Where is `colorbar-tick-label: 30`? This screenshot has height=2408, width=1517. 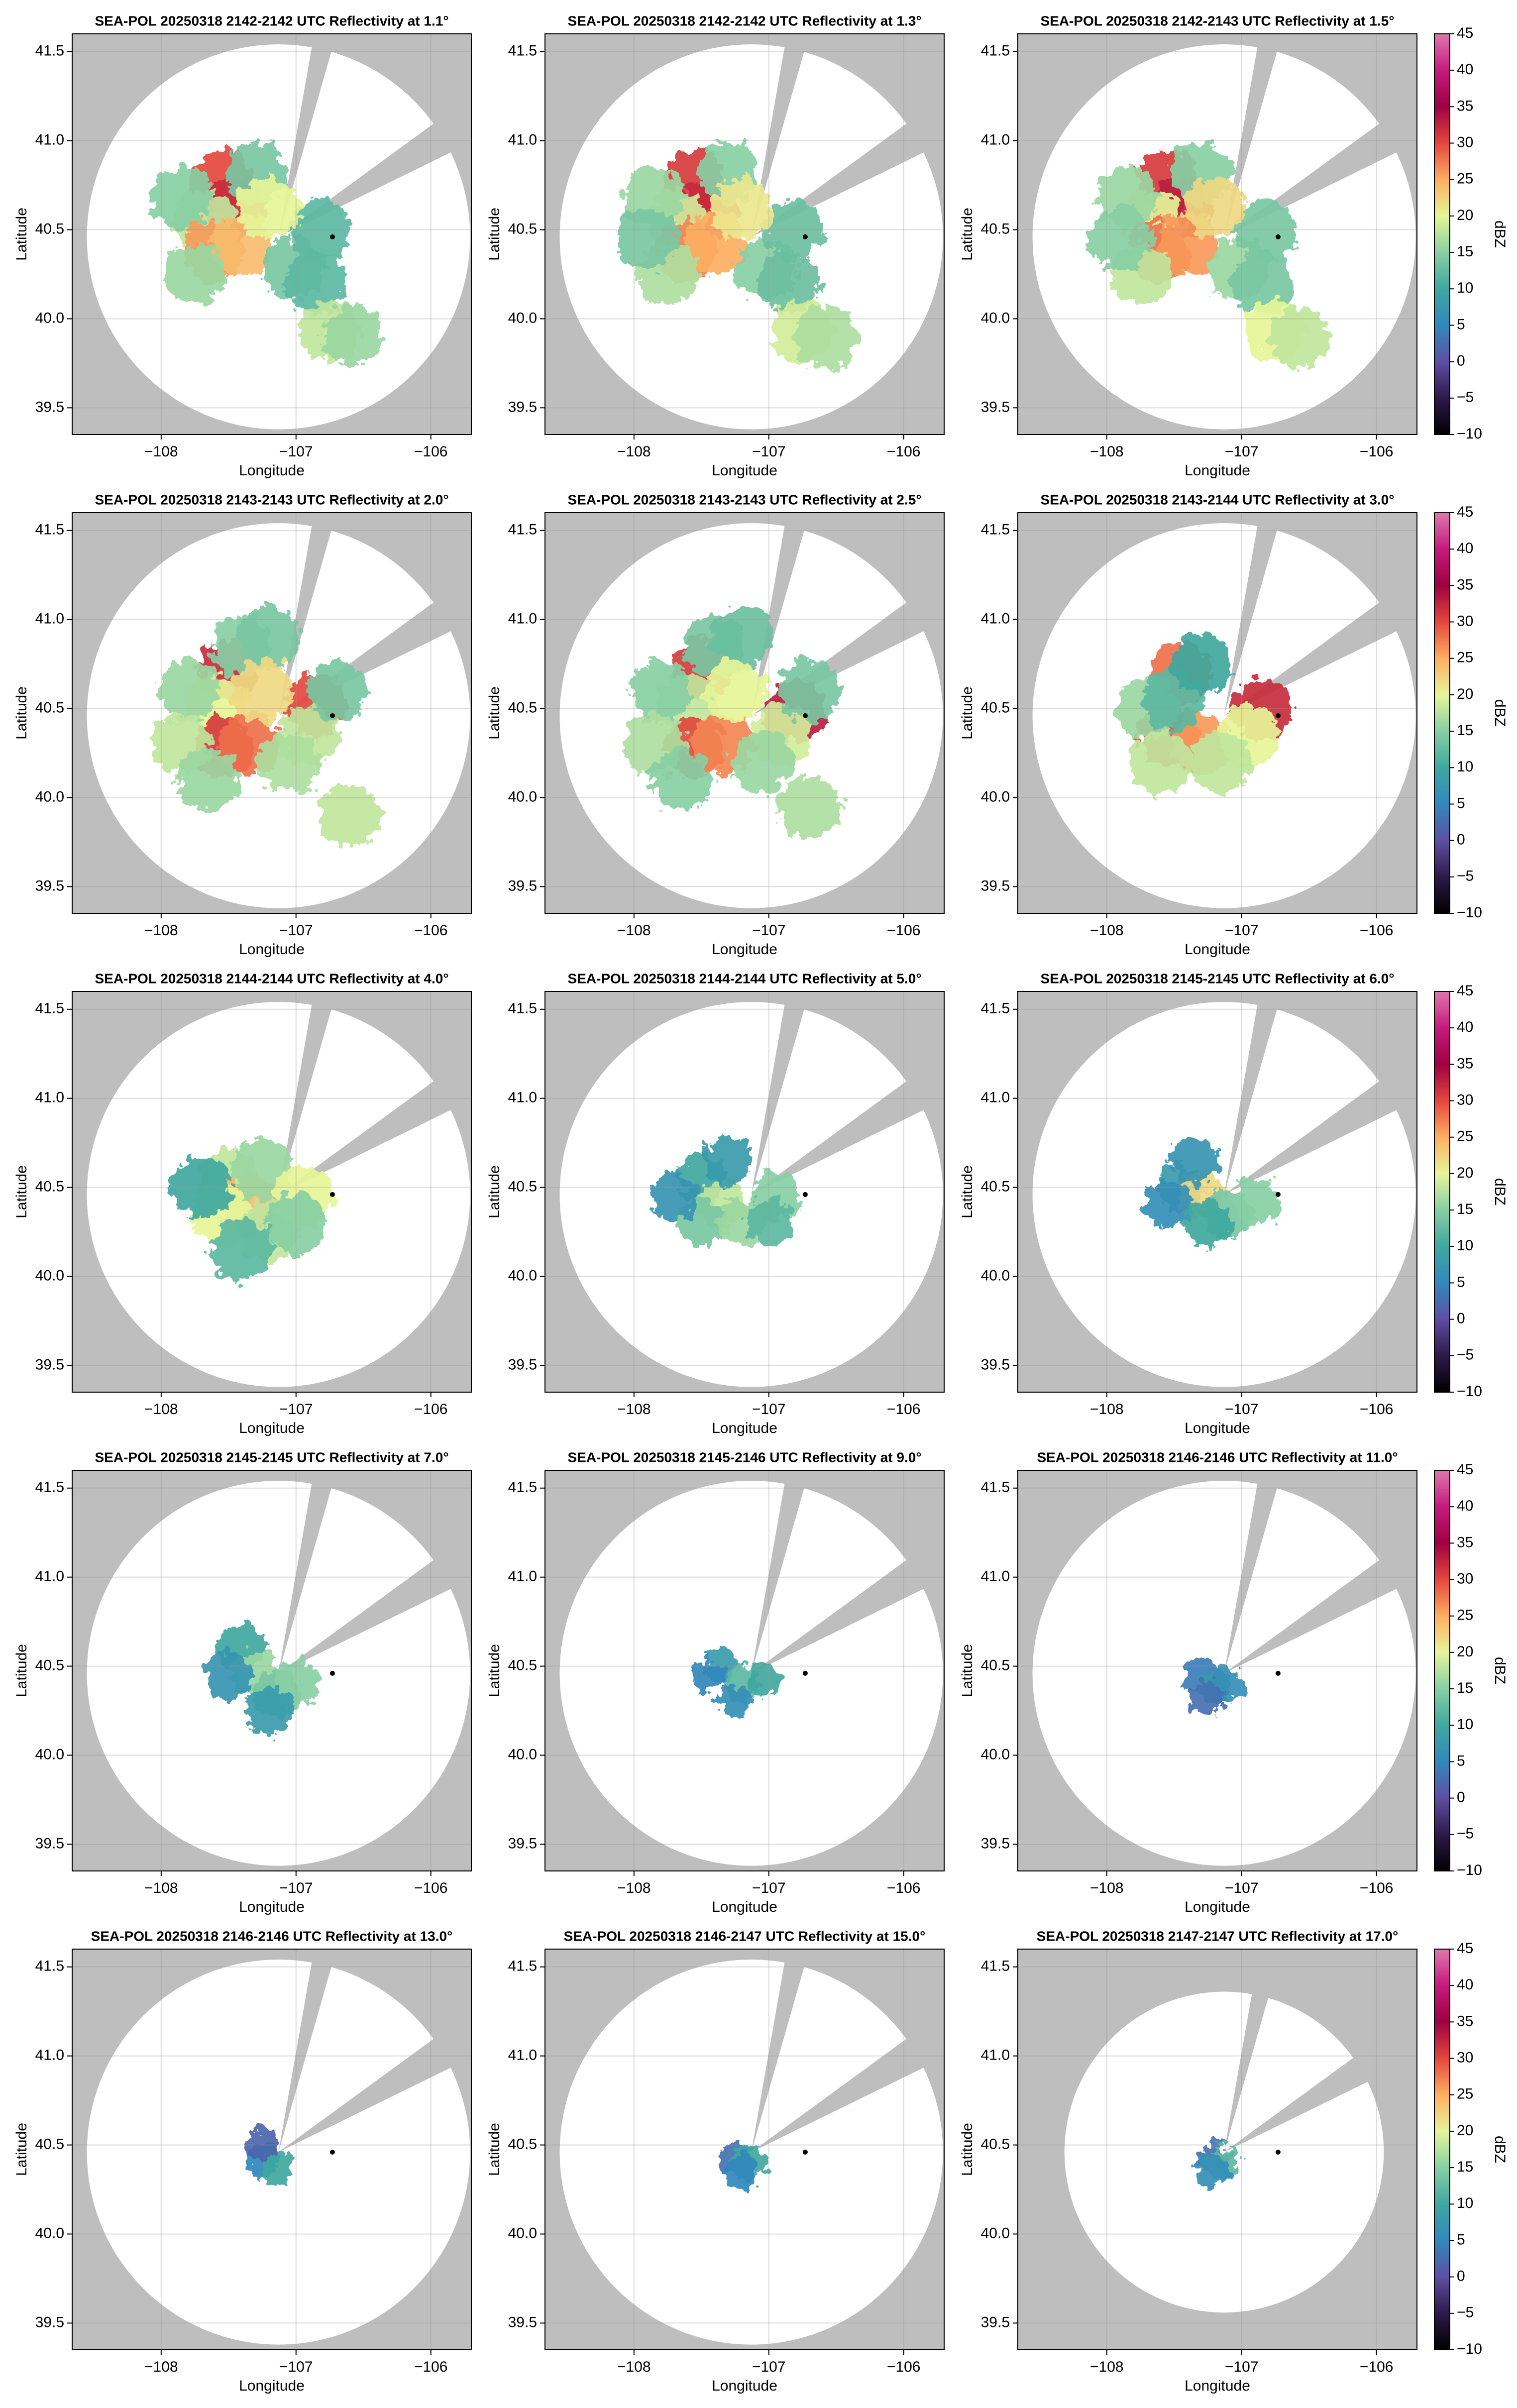 colorbar-tick-label: 30 is located at coordinates (1465, 621).